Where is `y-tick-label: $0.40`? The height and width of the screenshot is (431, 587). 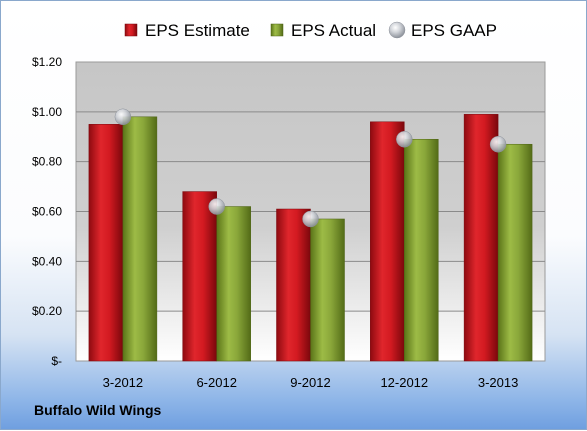
y-tick-label: $0.40 is located at coordinates (47, 261).